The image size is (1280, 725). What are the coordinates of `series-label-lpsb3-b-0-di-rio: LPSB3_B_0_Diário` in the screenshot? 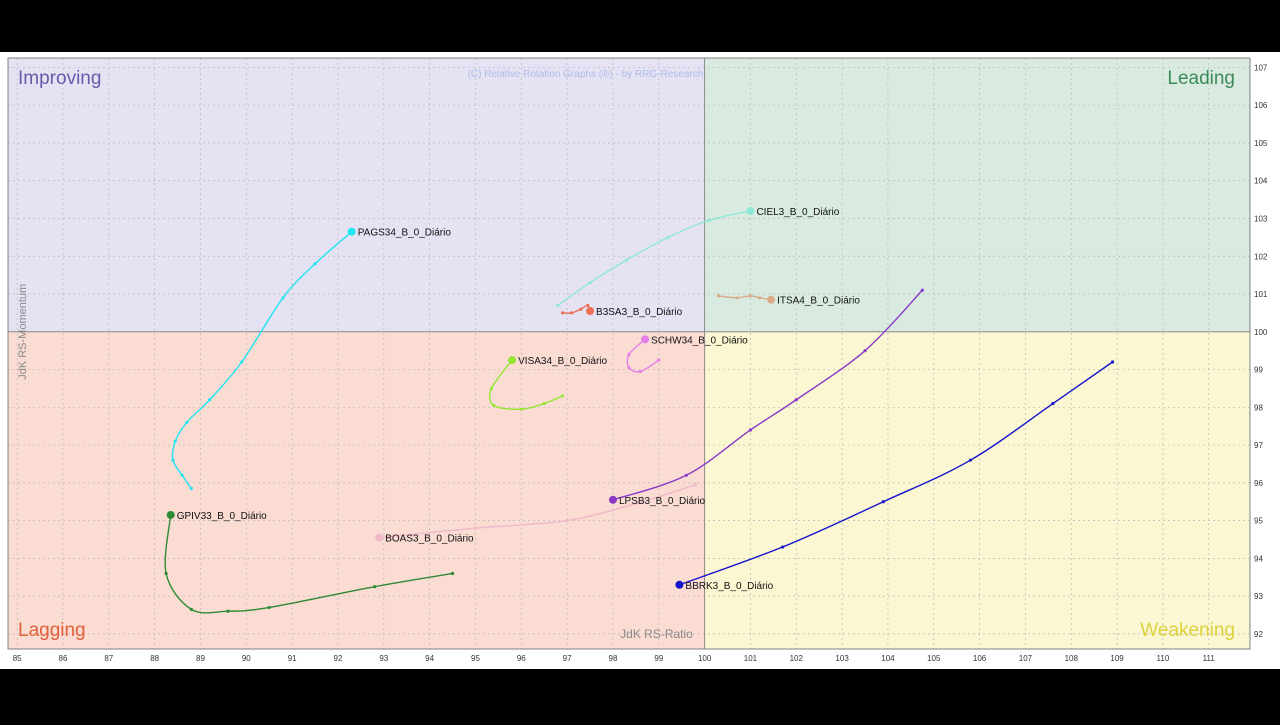 It's located at (662, 501).